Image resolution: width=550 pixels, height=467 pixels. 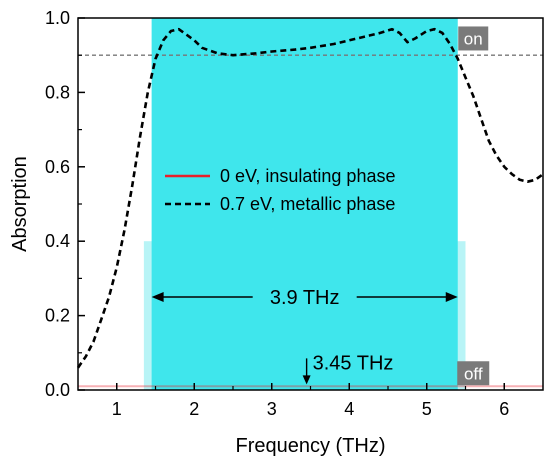 I want to click on off-badge-label: off, so click(x=473, y=373).